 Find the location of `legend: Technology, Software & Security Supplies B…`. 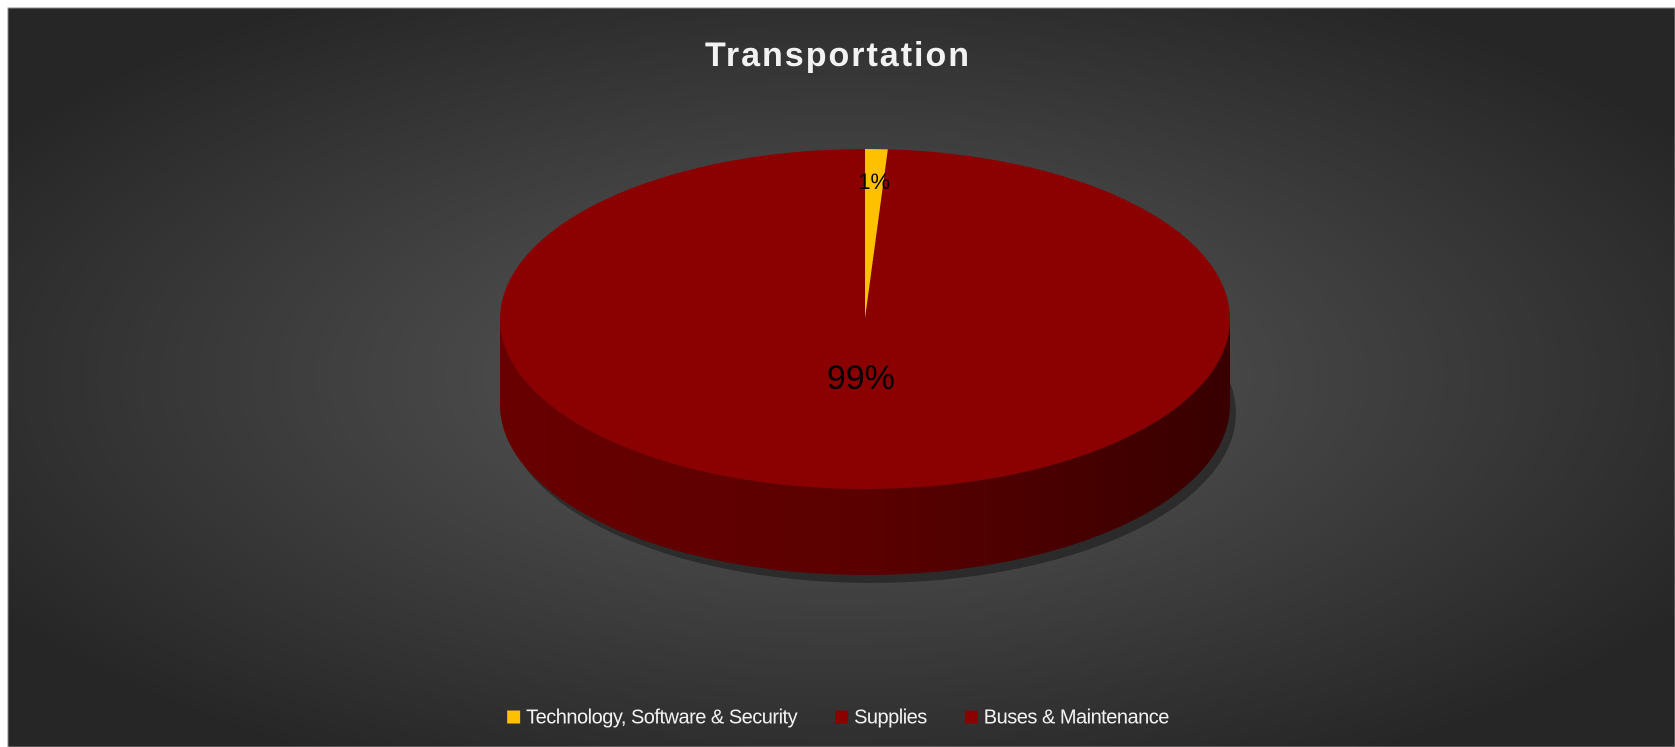

legend: Technology, Software & Security Supplies B… is located at coordinates (838, 717).